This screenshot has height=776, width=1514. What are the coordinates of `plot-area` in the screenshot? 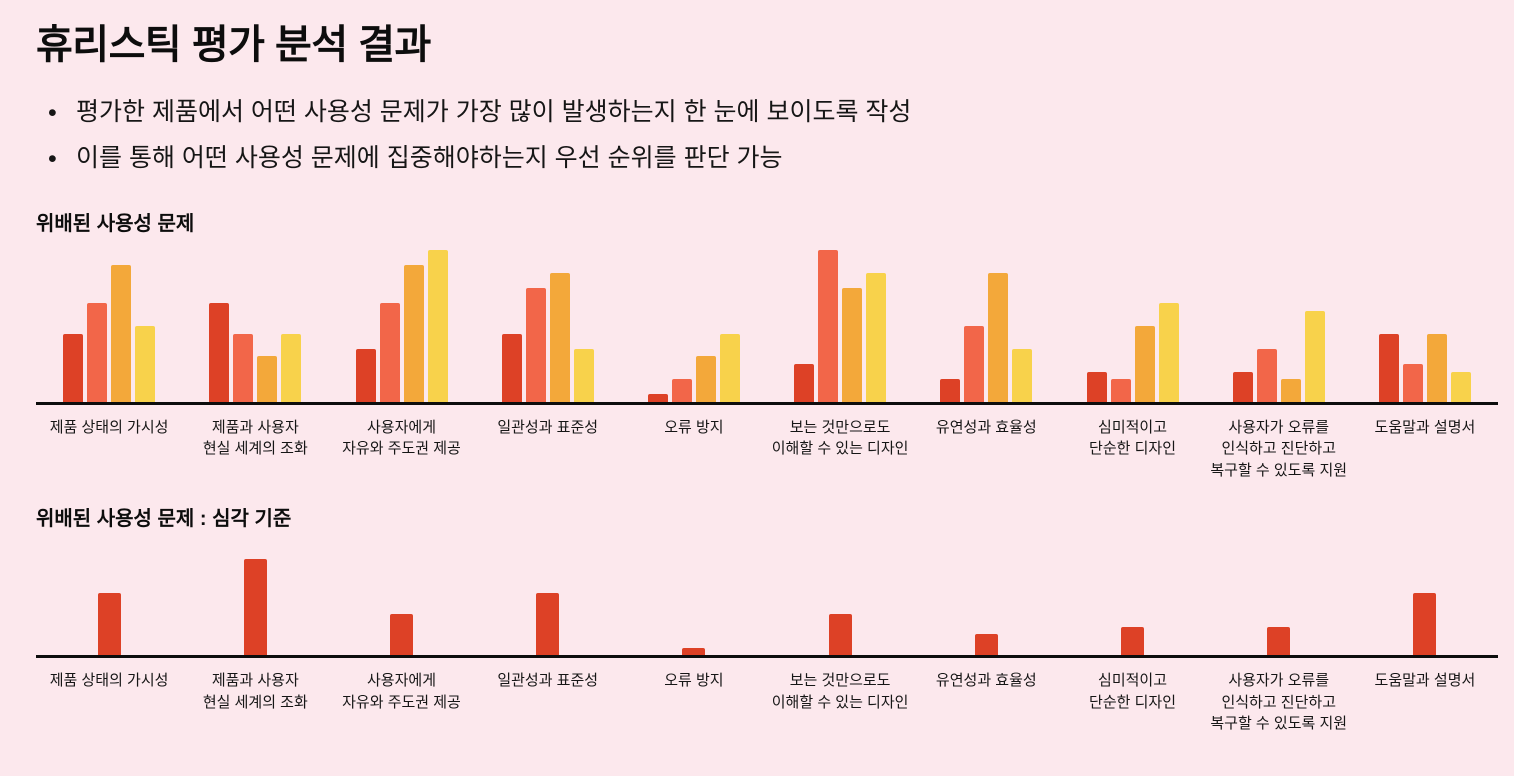 It's located at (767, 601).